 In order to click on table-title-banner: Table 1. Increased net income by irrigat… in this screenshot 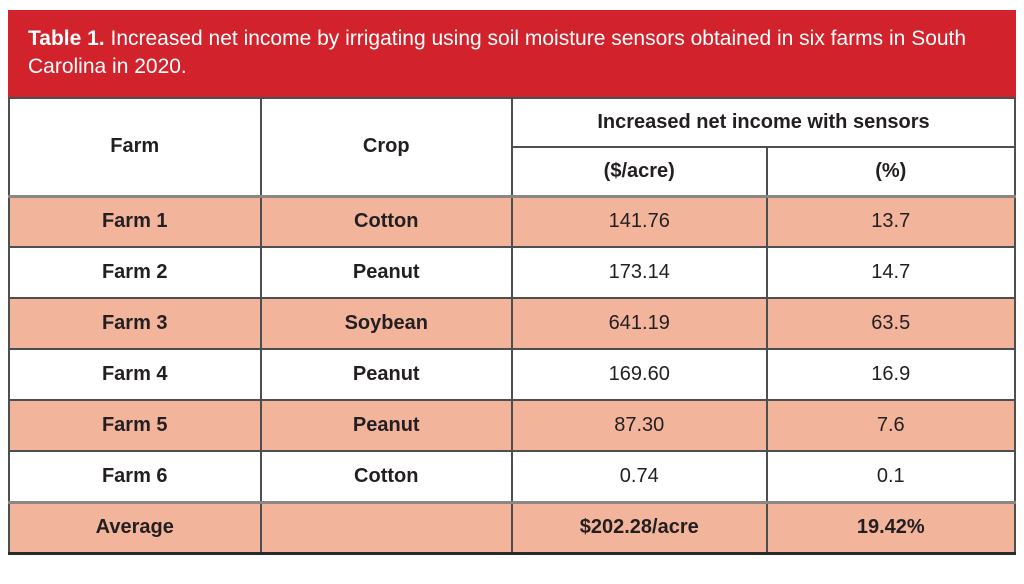, I will do `click(512, 53)`.